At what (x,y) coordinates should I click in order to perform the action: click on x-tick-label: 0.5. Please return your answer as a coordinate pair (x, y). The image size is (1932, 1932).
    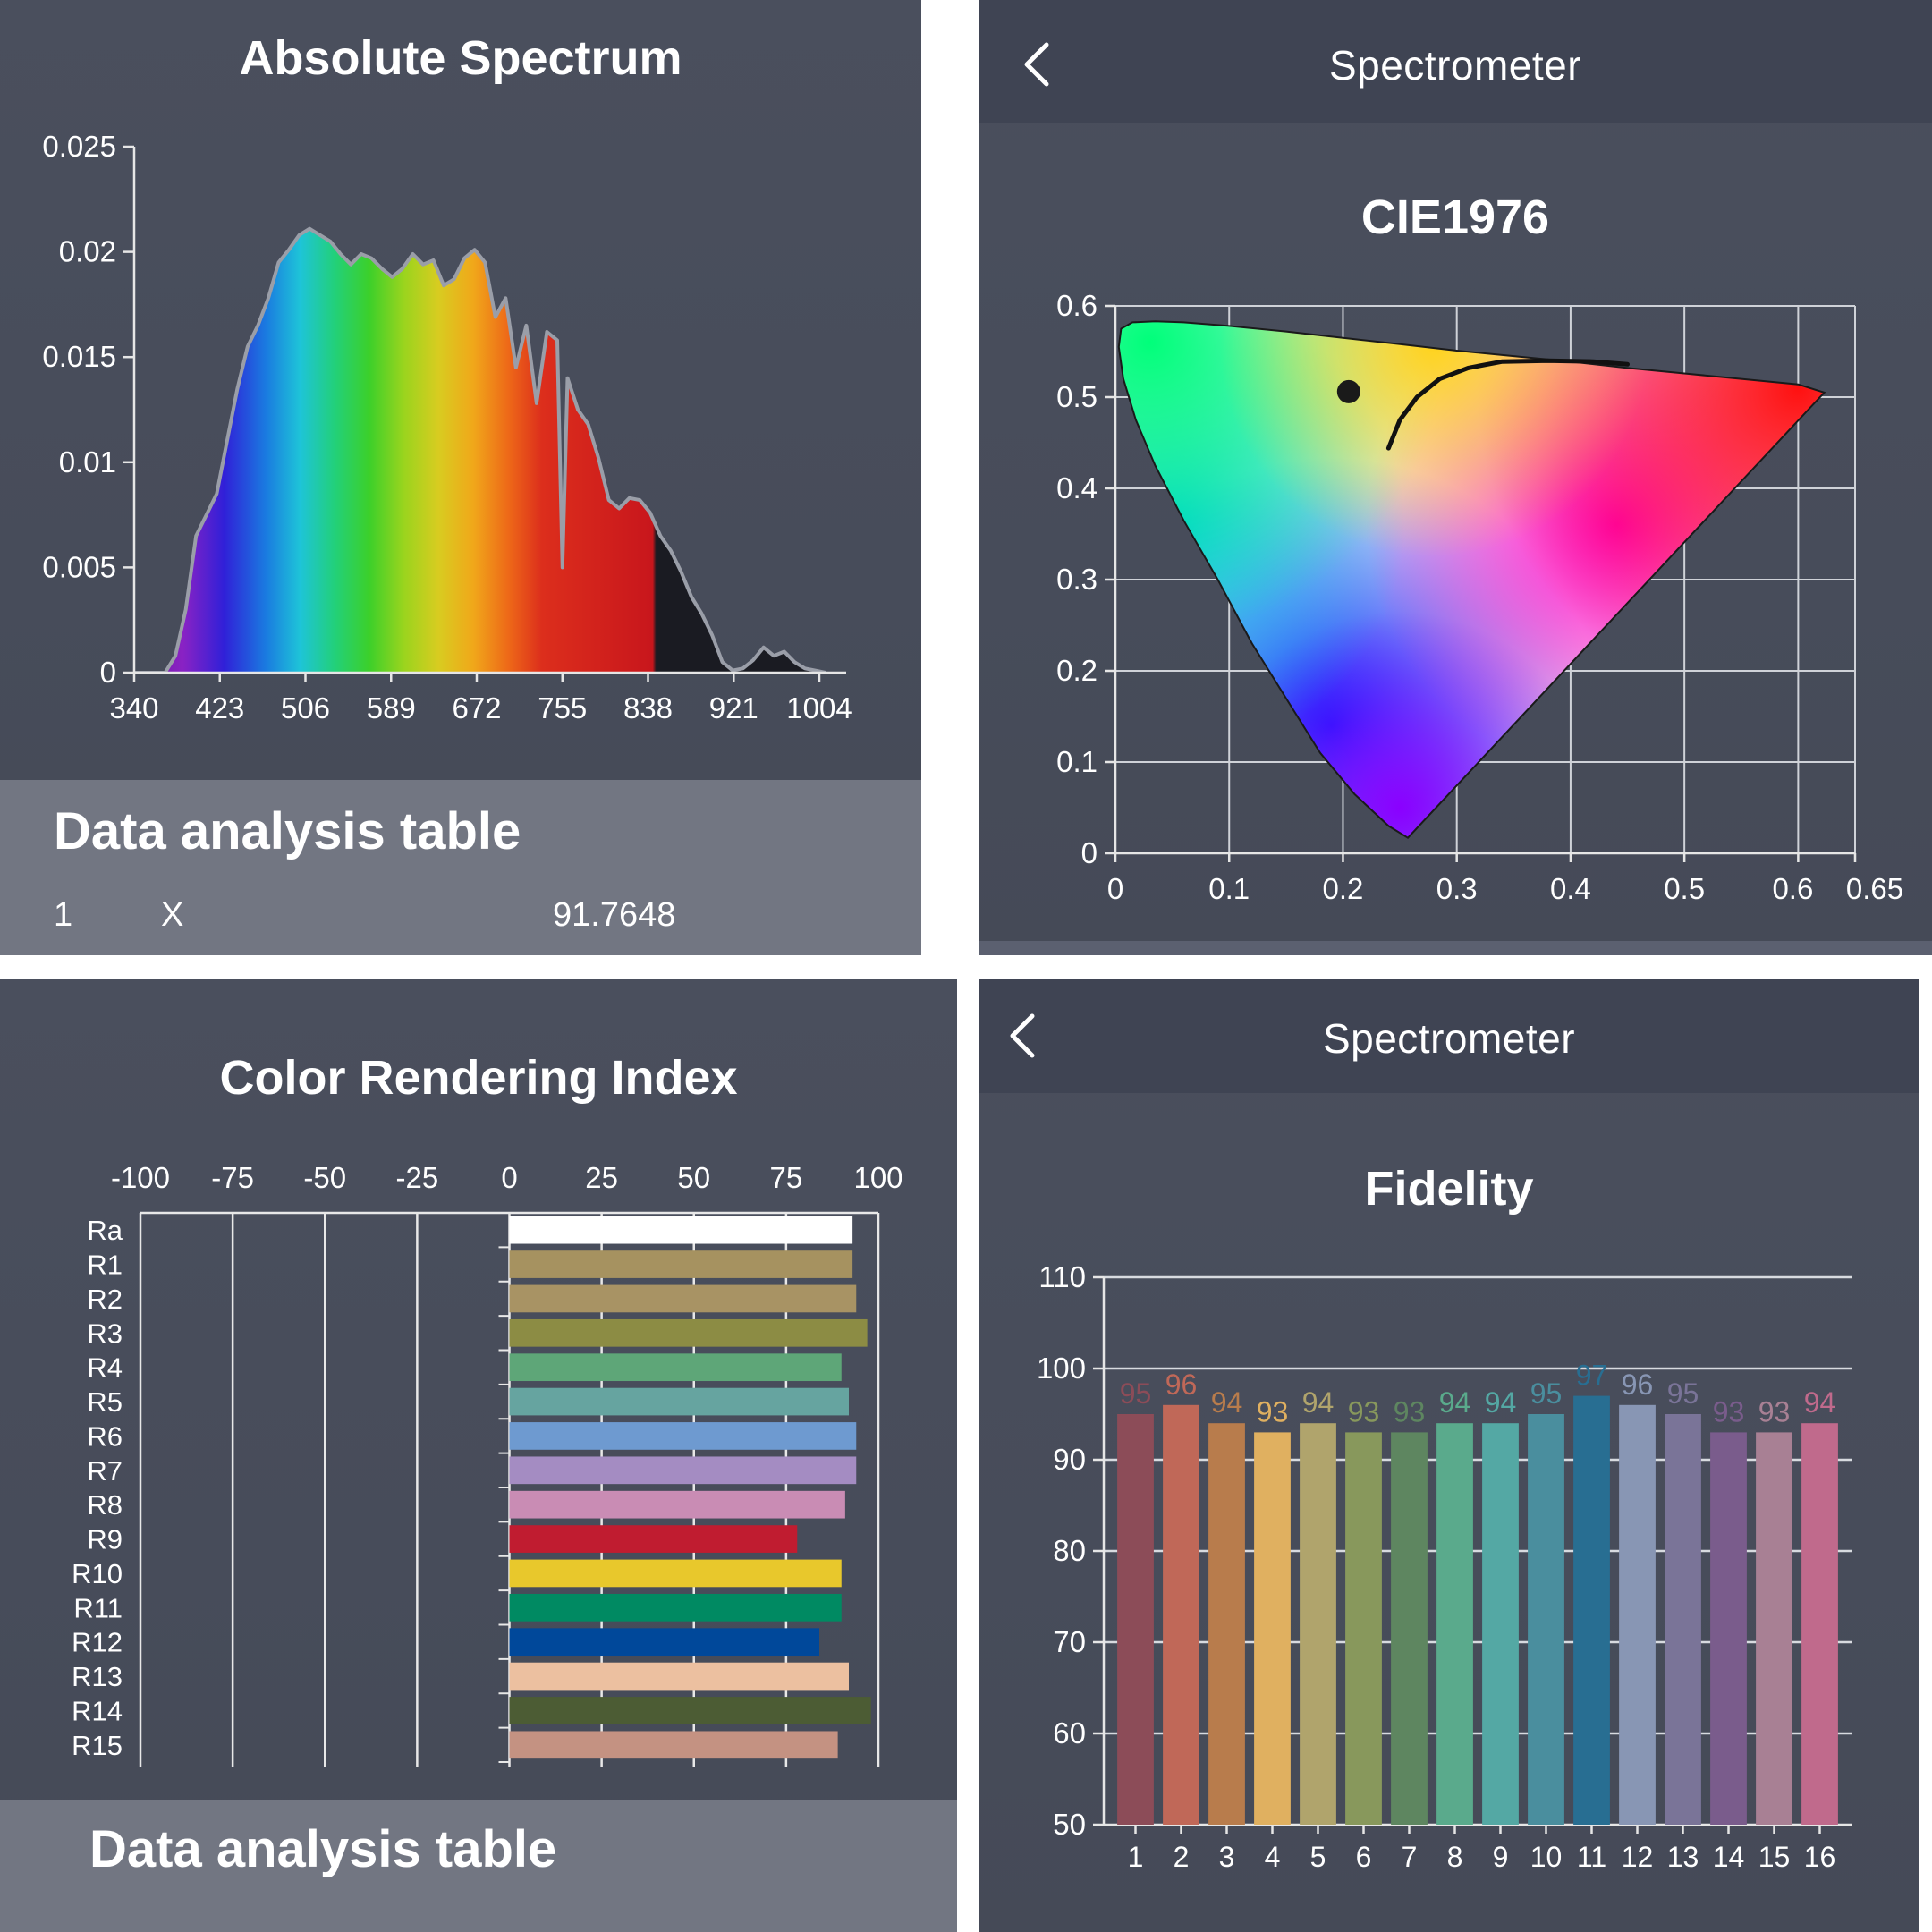
    Looking at the image, I should click on (1684, 888).